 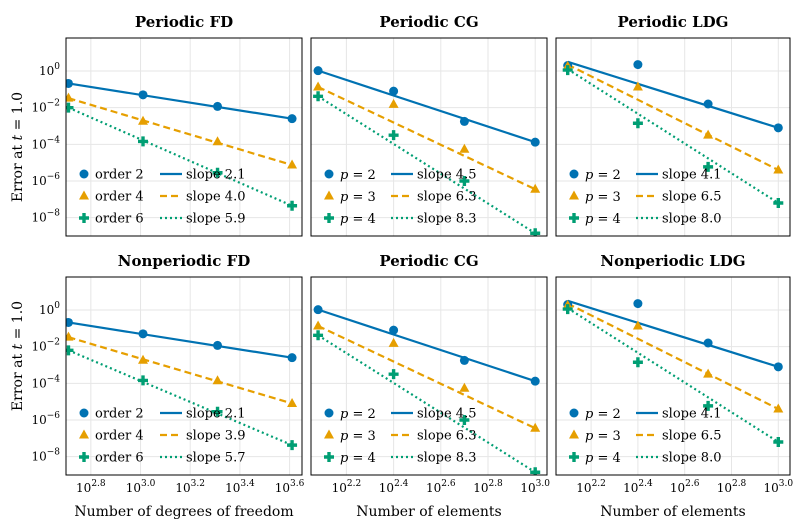 What do you see at coordinates (91, 487) in the screenshot?
I see `x-tick-label: 102.8` at bounding box center [91, 487].